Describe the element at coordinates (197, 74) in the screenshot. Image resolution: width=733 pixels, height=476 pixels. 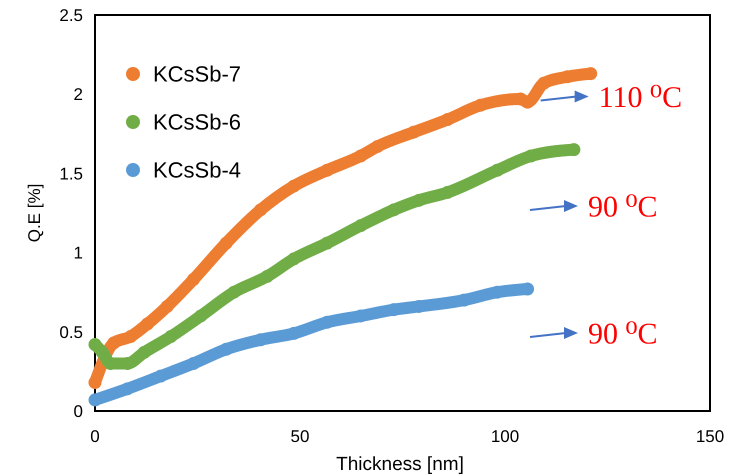
I see `legend-label: KCsSb-7` at that location.